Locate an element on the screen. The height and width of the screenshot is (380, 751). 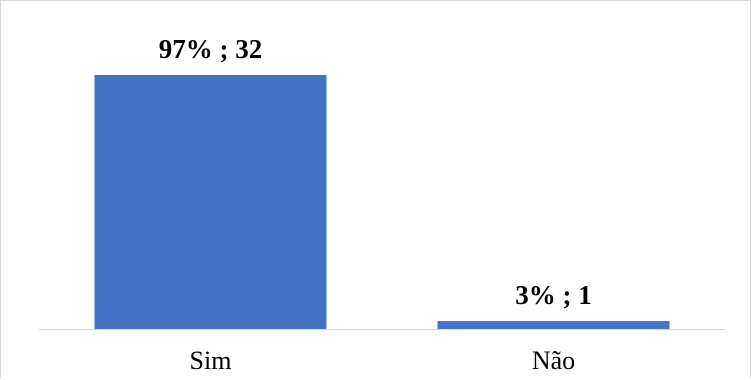
category-label-sim: Sim is located at coordinates (211, 360).